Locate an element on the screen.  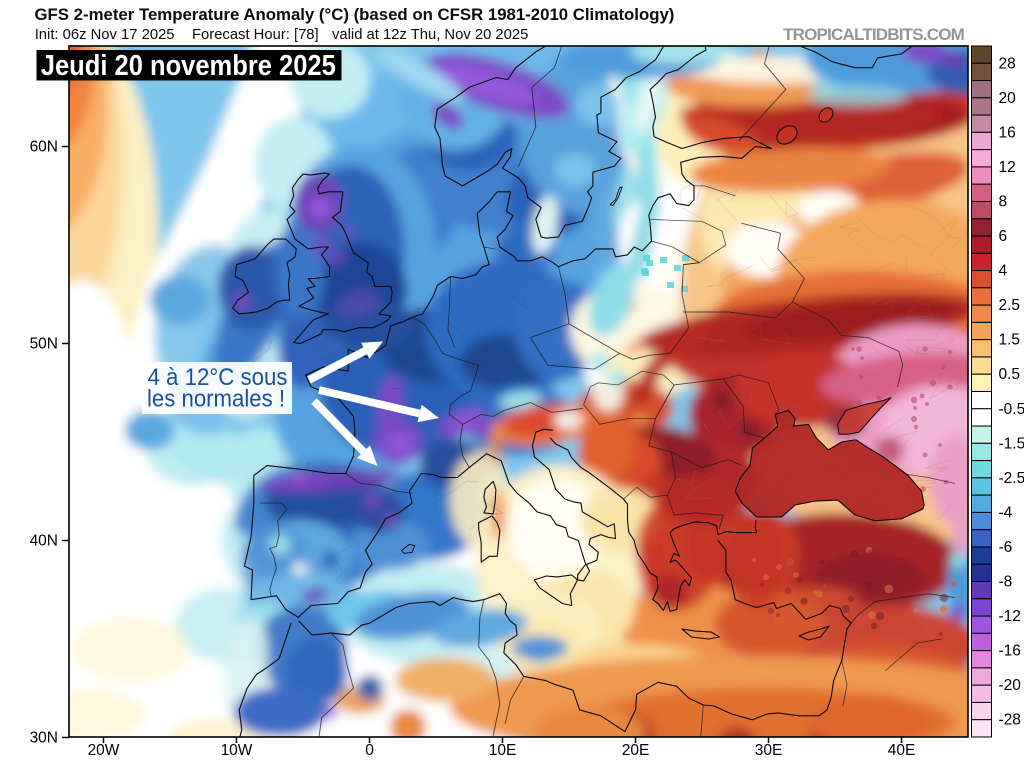
svg-text: 12 is located at coordinates (1007, 167).